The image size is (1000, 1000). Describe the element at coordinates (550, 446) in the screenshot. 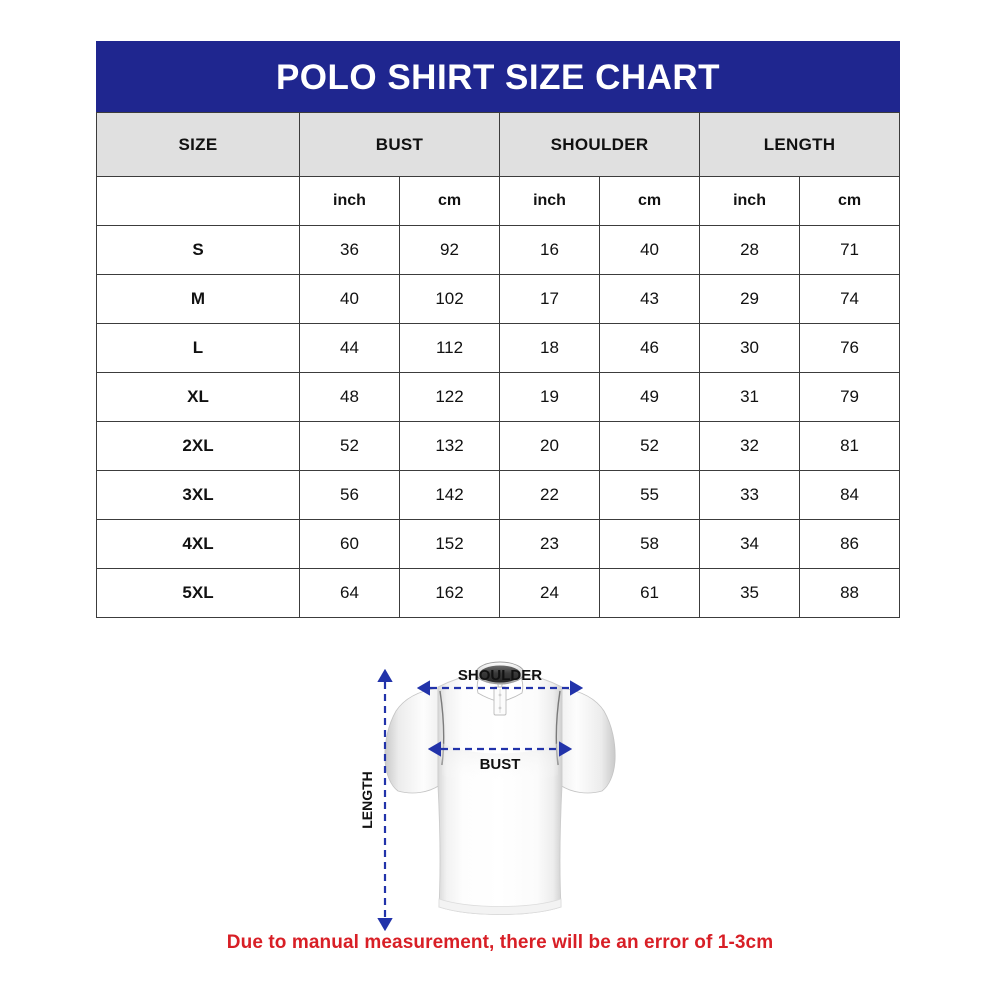

I see `cell-shoulder-inch: 20` at that location.